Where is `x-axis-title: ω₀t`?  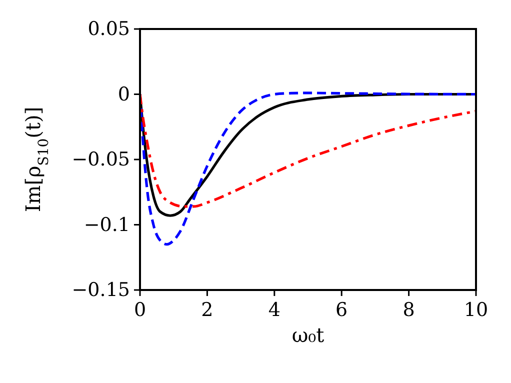
x-axis-title: ω₀t is located at coordinates (308, 335).